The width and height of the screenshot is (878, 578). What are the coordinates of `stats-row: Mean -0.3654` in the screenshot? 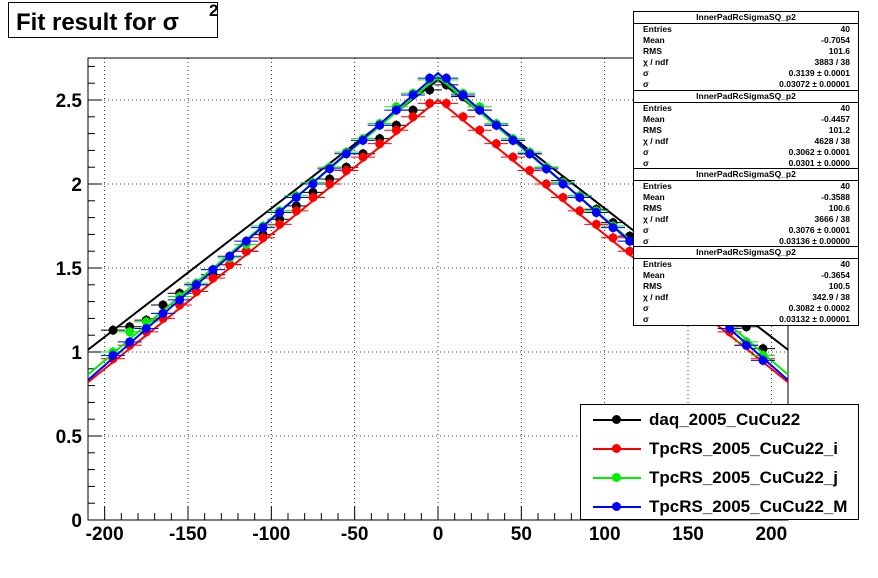 It's located at (746, 275).